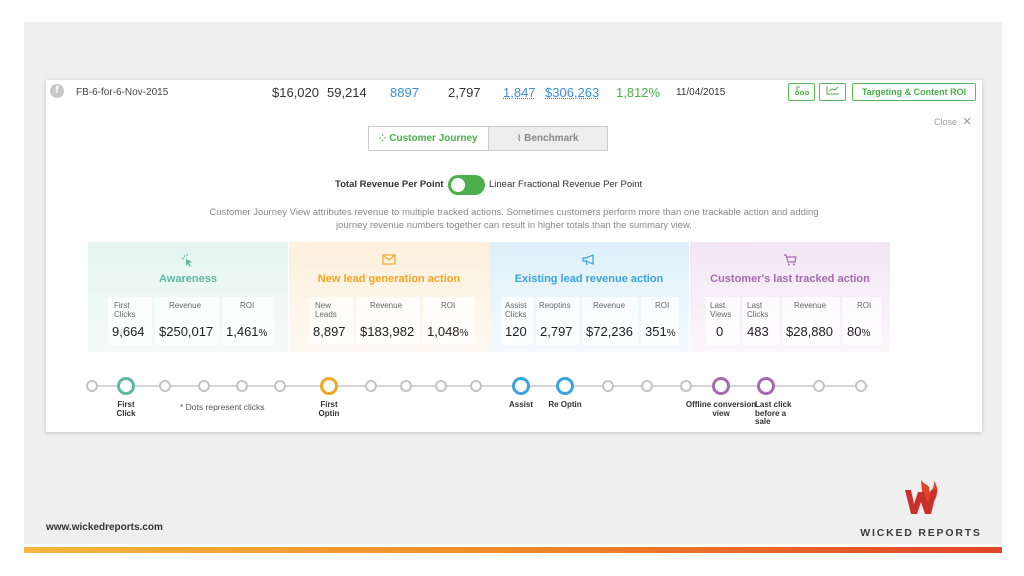 Image resolution: width=1024 pixels, height=576 pixels. What do you see at coordinates (222, 407) in the screenshot?
I see `dots-note: * Dots represent clicks` at bounding box center [222, 407].